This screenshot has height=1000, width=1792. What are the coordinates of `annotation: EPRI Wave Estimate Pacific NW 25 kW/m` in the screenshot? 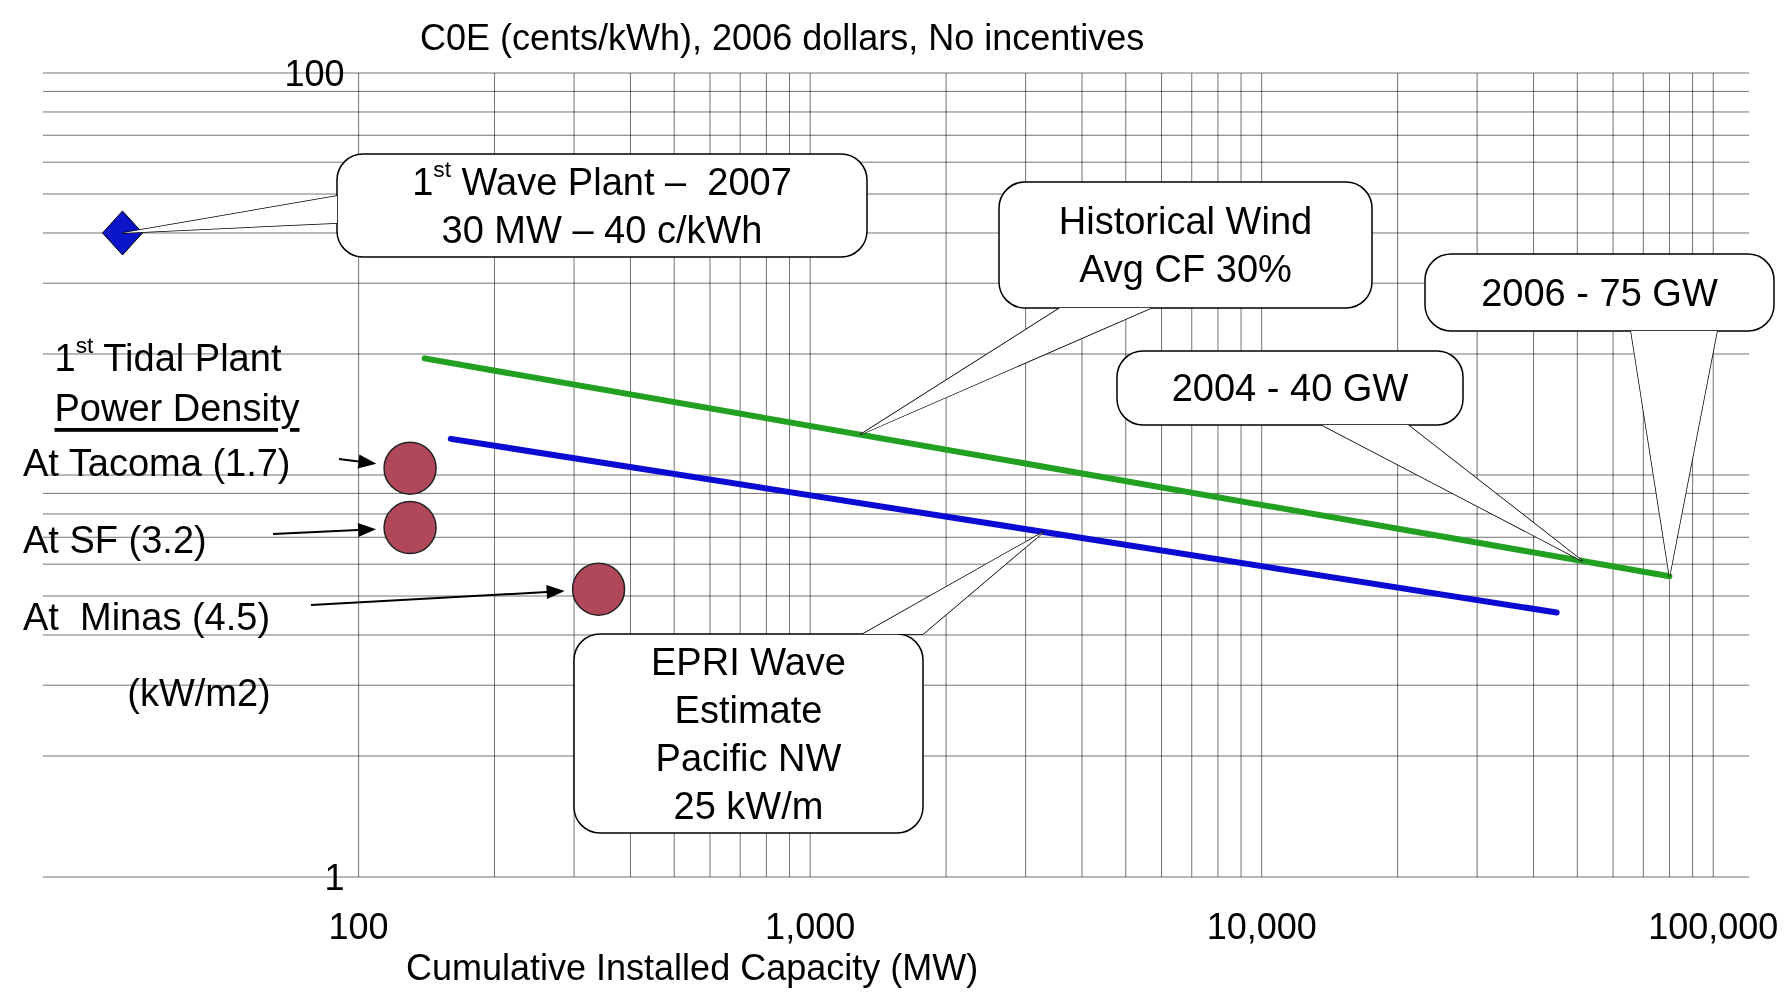 It's located at (748, 733).